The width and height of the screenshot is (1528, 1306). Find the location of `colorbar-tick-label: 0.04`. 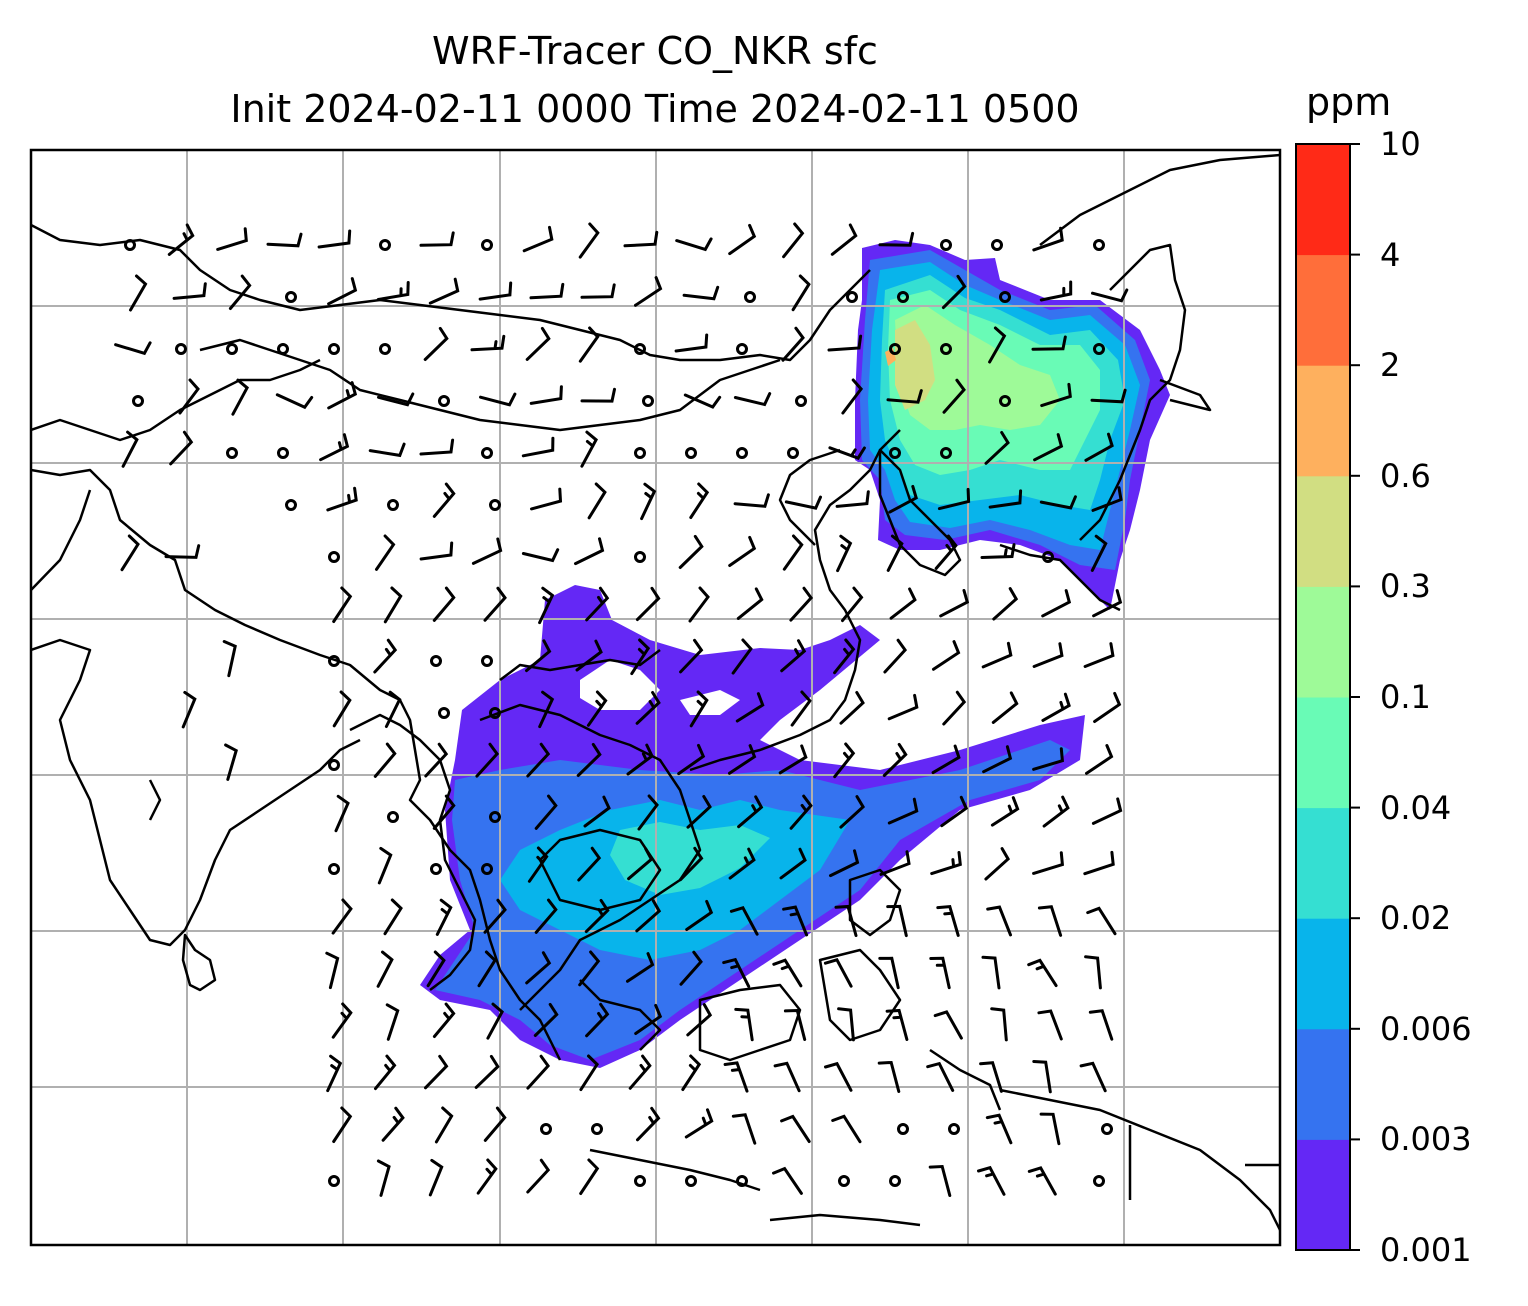

colorbar-tick-label: 0.04 is located at coordinates (1416, 807).